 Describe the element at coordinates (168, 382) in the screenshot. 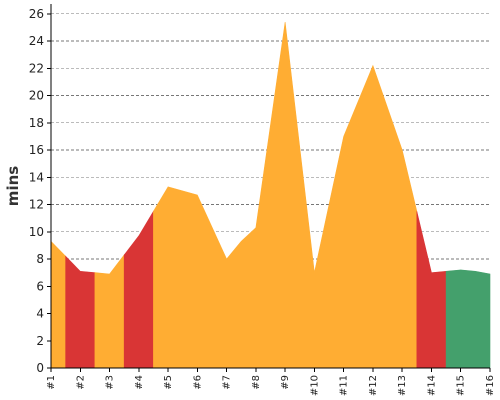

I see `x-tick-label-5: #5` at that location.